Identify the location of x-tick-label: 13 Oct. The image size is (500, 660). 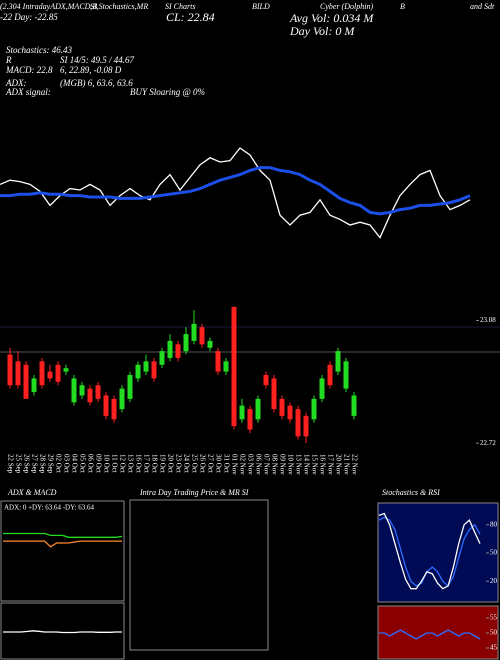
(130, 463).